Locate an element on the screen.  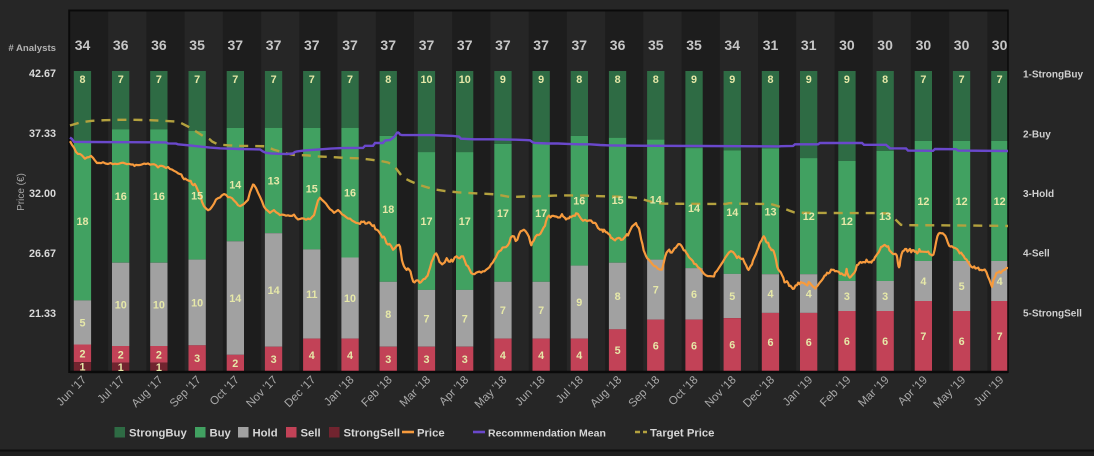
svg-text: 3-Hold is located at coordinates (1038, 194).